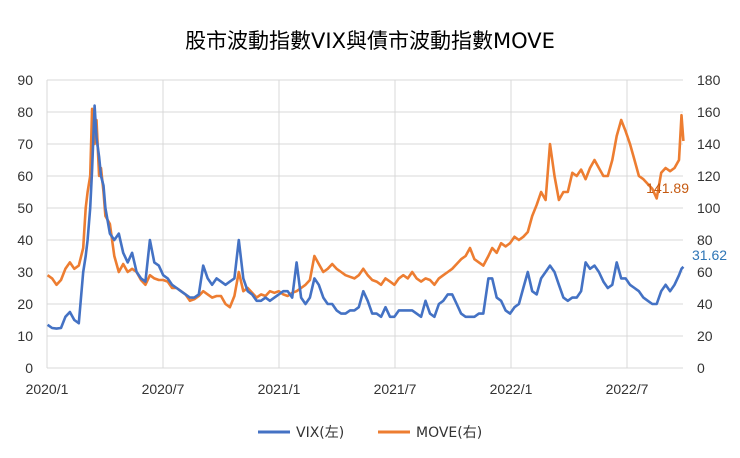 Image resolution: width=740 pixels, height=458 pixels. I want to click on x-tick-label: 2022/1, so click(511, 389).